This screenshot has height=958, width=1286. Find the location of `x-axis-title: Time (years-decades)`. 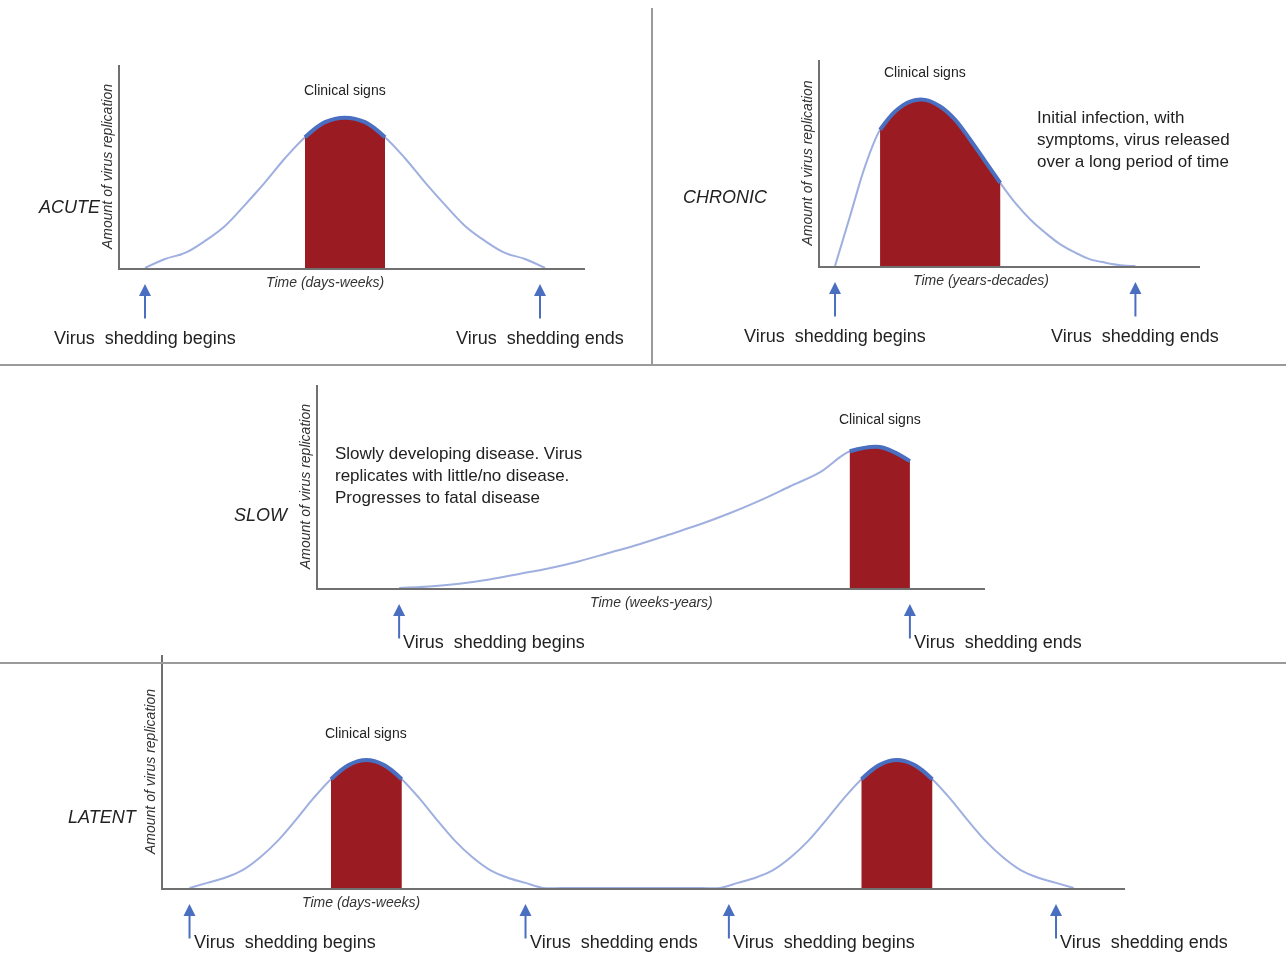

x-axis-title: Time (years-decades) is located at coordinates (981, 280).